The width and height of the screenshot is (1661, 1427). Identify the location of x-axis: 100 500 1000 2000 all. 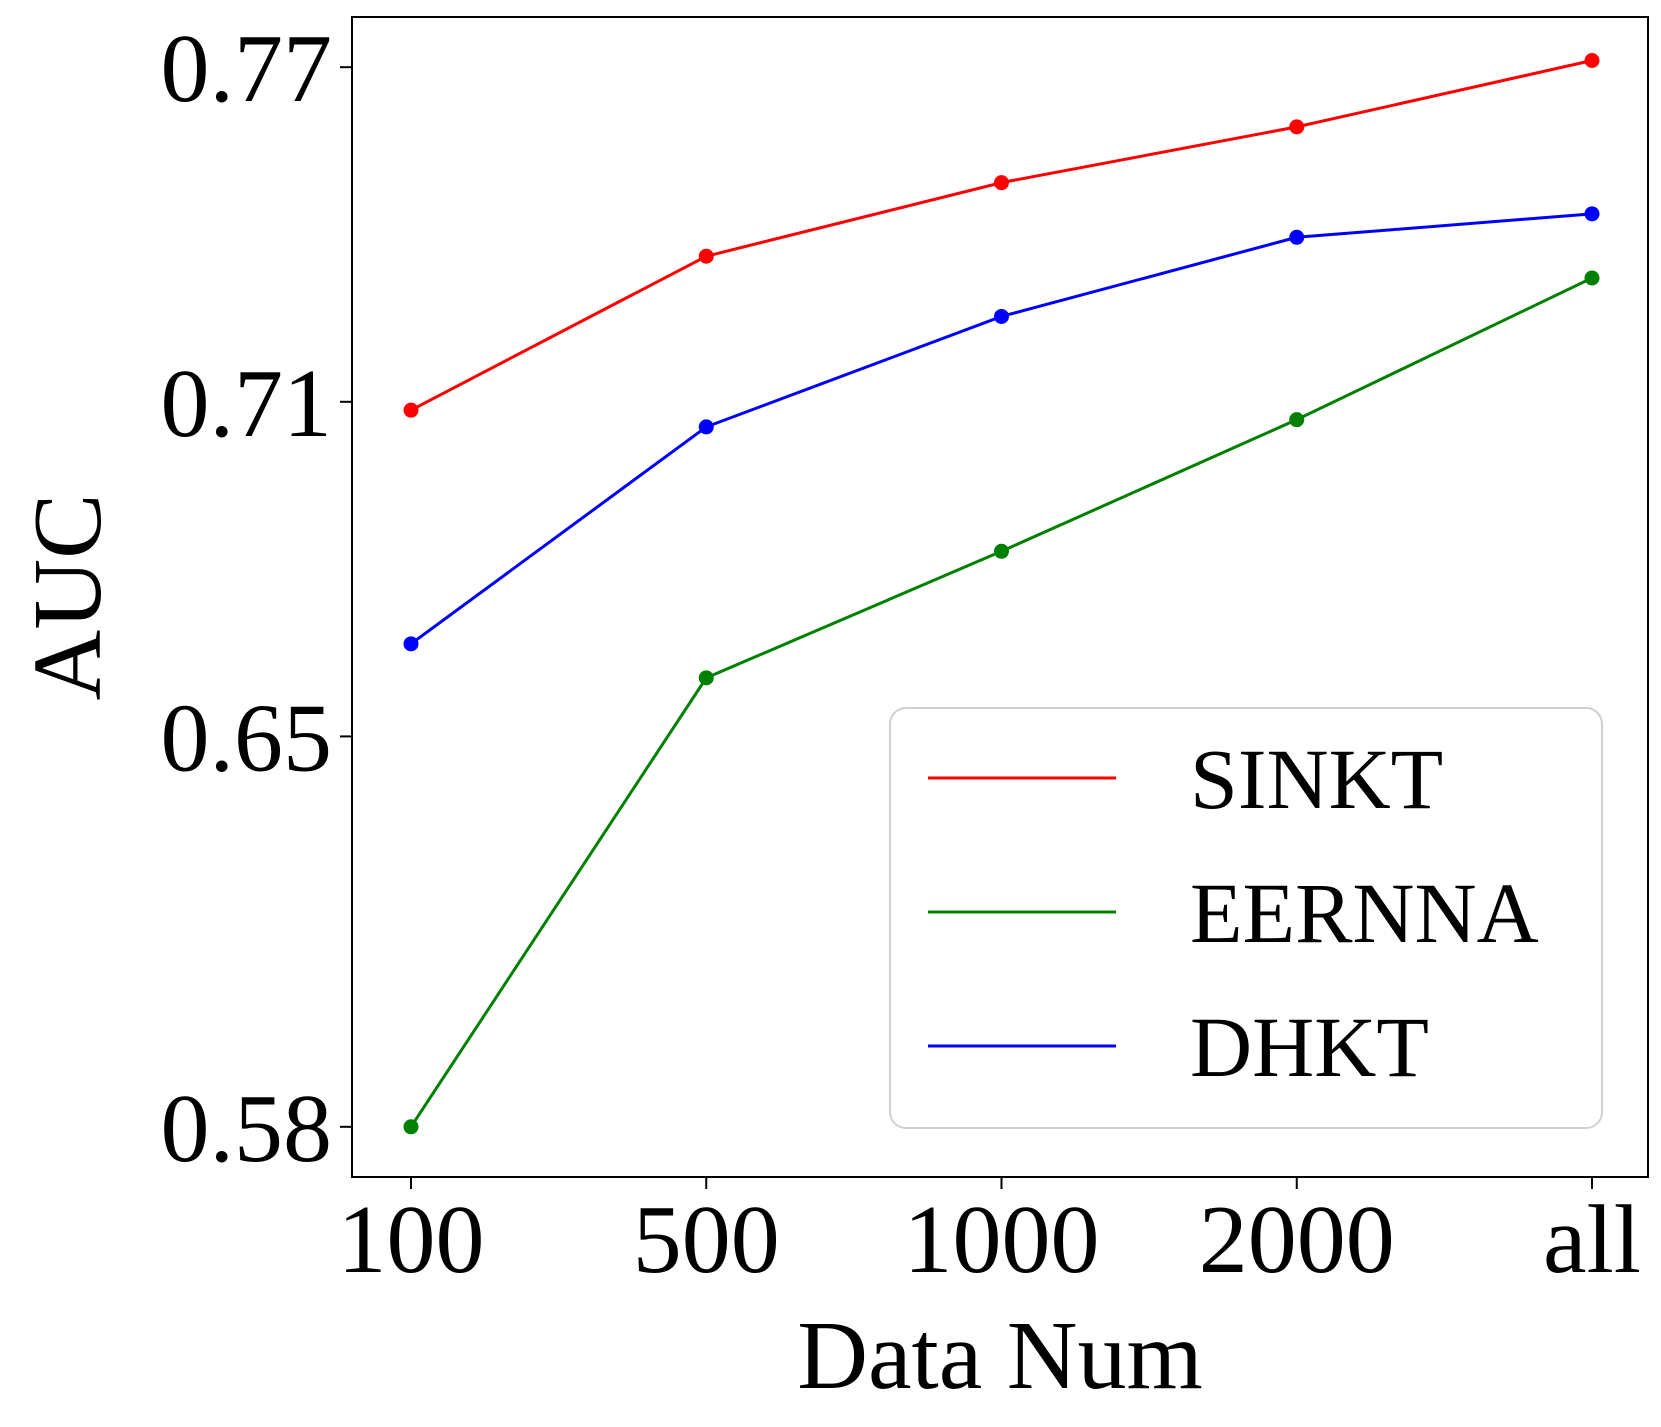
(989, 1235).